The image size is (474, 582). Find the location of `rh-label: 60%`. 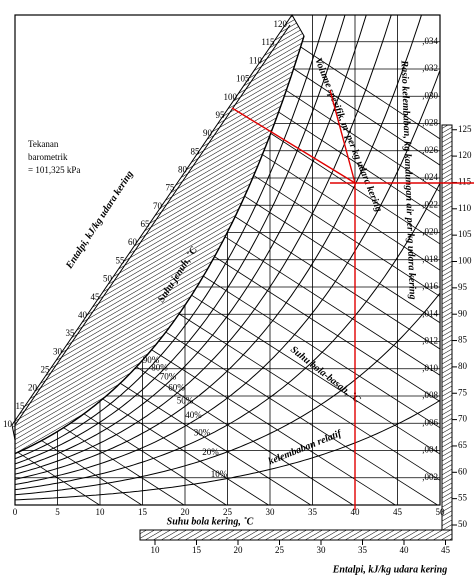

rh-label: 60% is located at coordinates (176, 388).